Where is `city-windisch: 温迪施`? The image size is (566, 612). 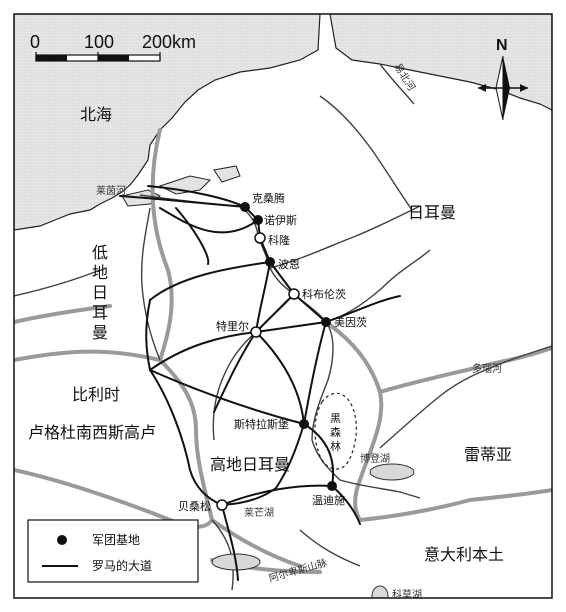 city-windisch: 温迪施 is located at coordinates (328, 500).